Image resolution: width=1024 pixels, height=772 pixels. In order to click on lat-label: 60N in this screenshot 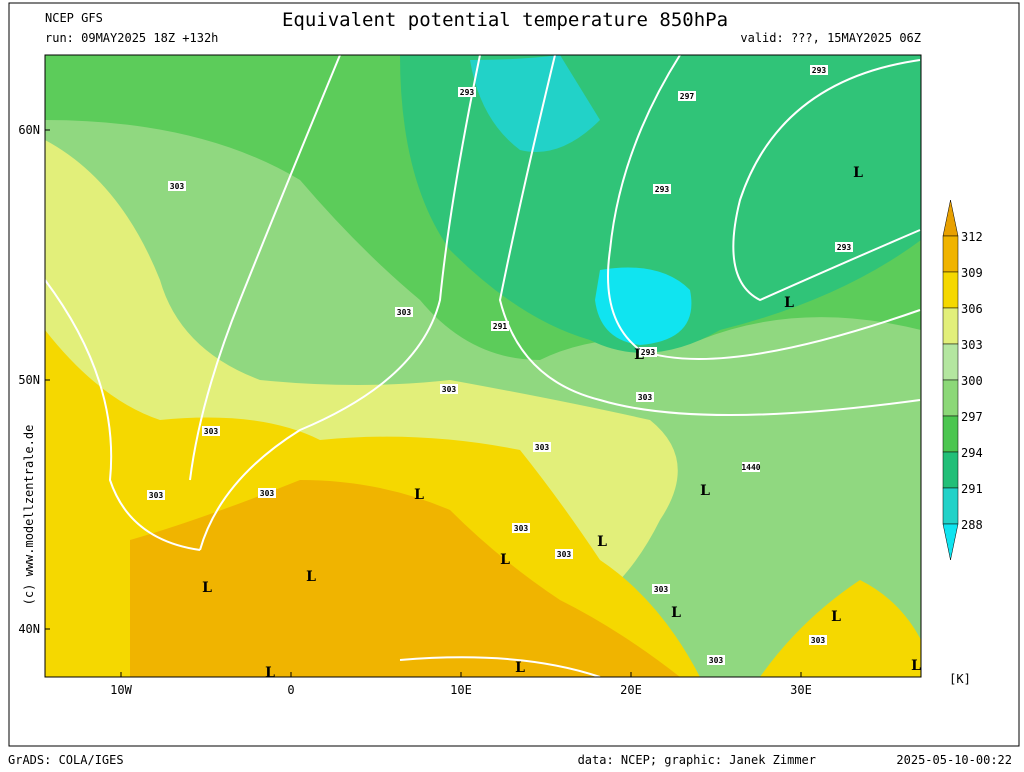, I will do `click(29, 130)`.